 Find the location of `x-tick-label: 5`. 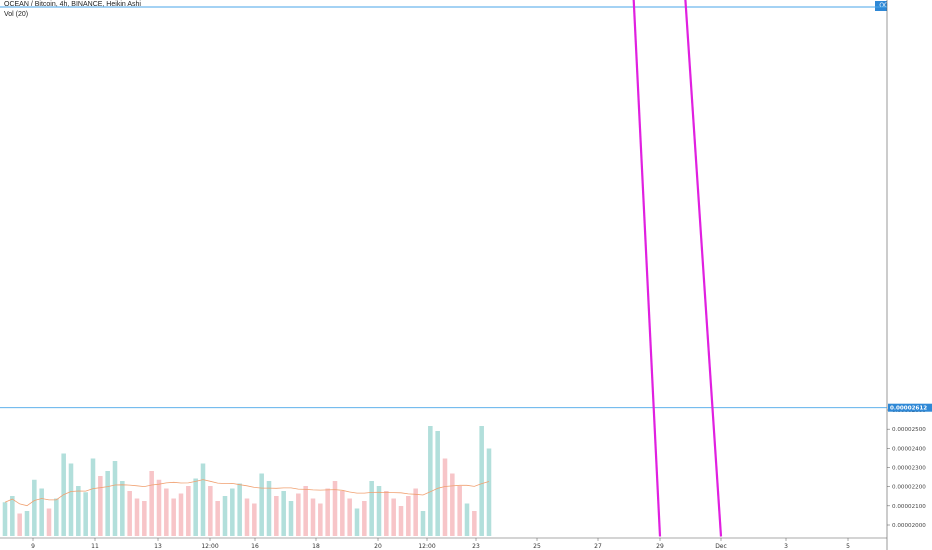

x-tick-label: 5 is located at coordinates (848, 546).